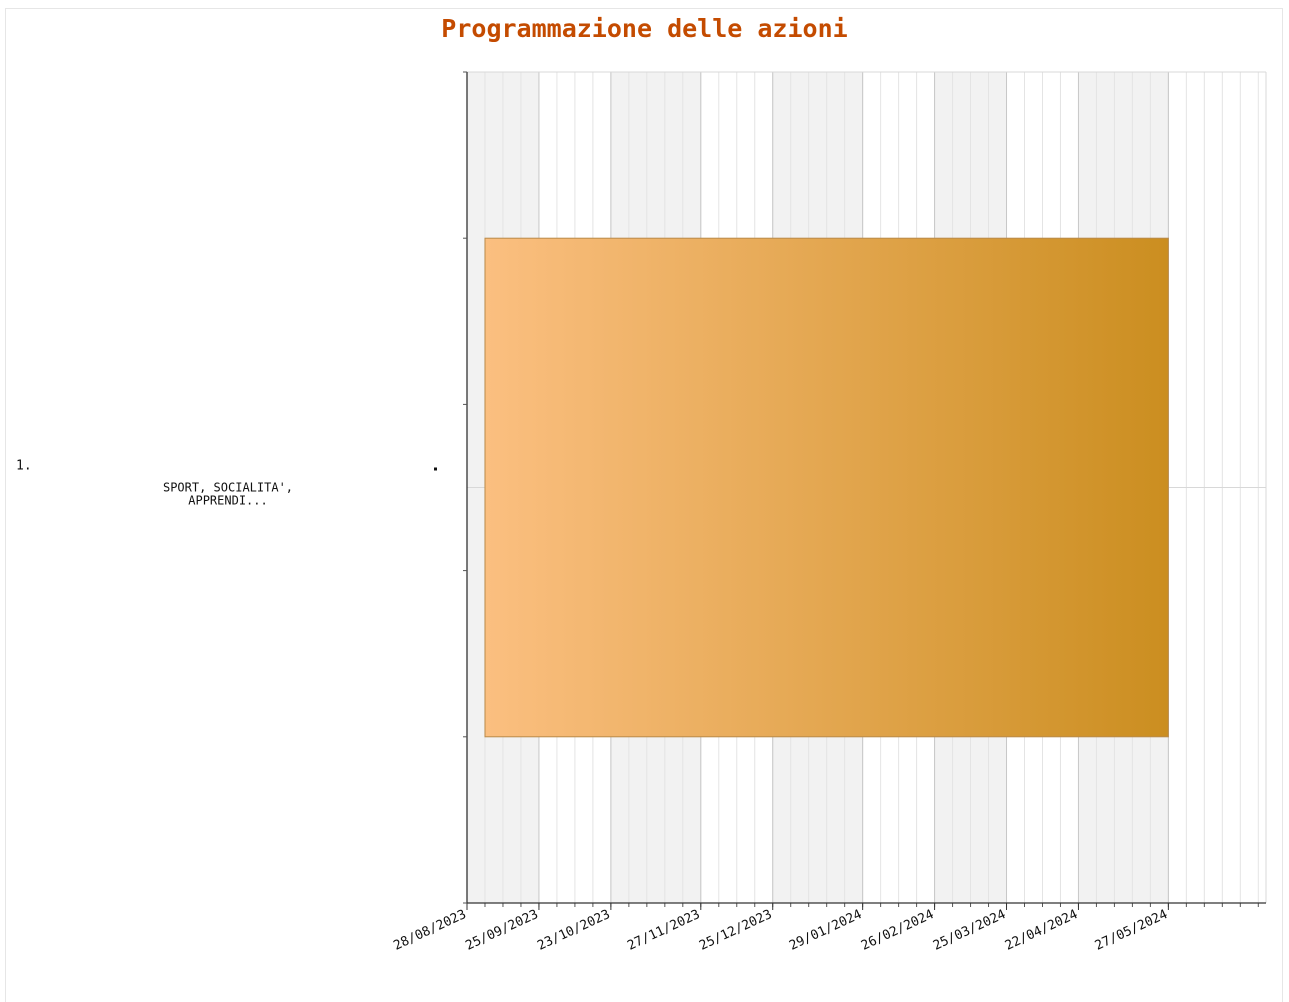 The width and height of the screenshot is (1289, 1002). I want to click on x-tick-label: 25/09/2023, so click(501, 930).